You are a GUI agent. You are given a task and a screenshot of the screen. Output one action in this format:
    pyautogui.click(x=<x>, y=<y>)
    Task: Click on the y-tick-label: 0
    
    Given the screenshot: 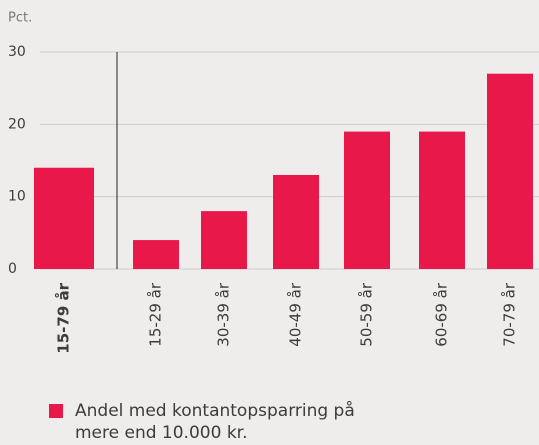 What is the action you would take?
    pyautogui.click(x=12, y=269)
    